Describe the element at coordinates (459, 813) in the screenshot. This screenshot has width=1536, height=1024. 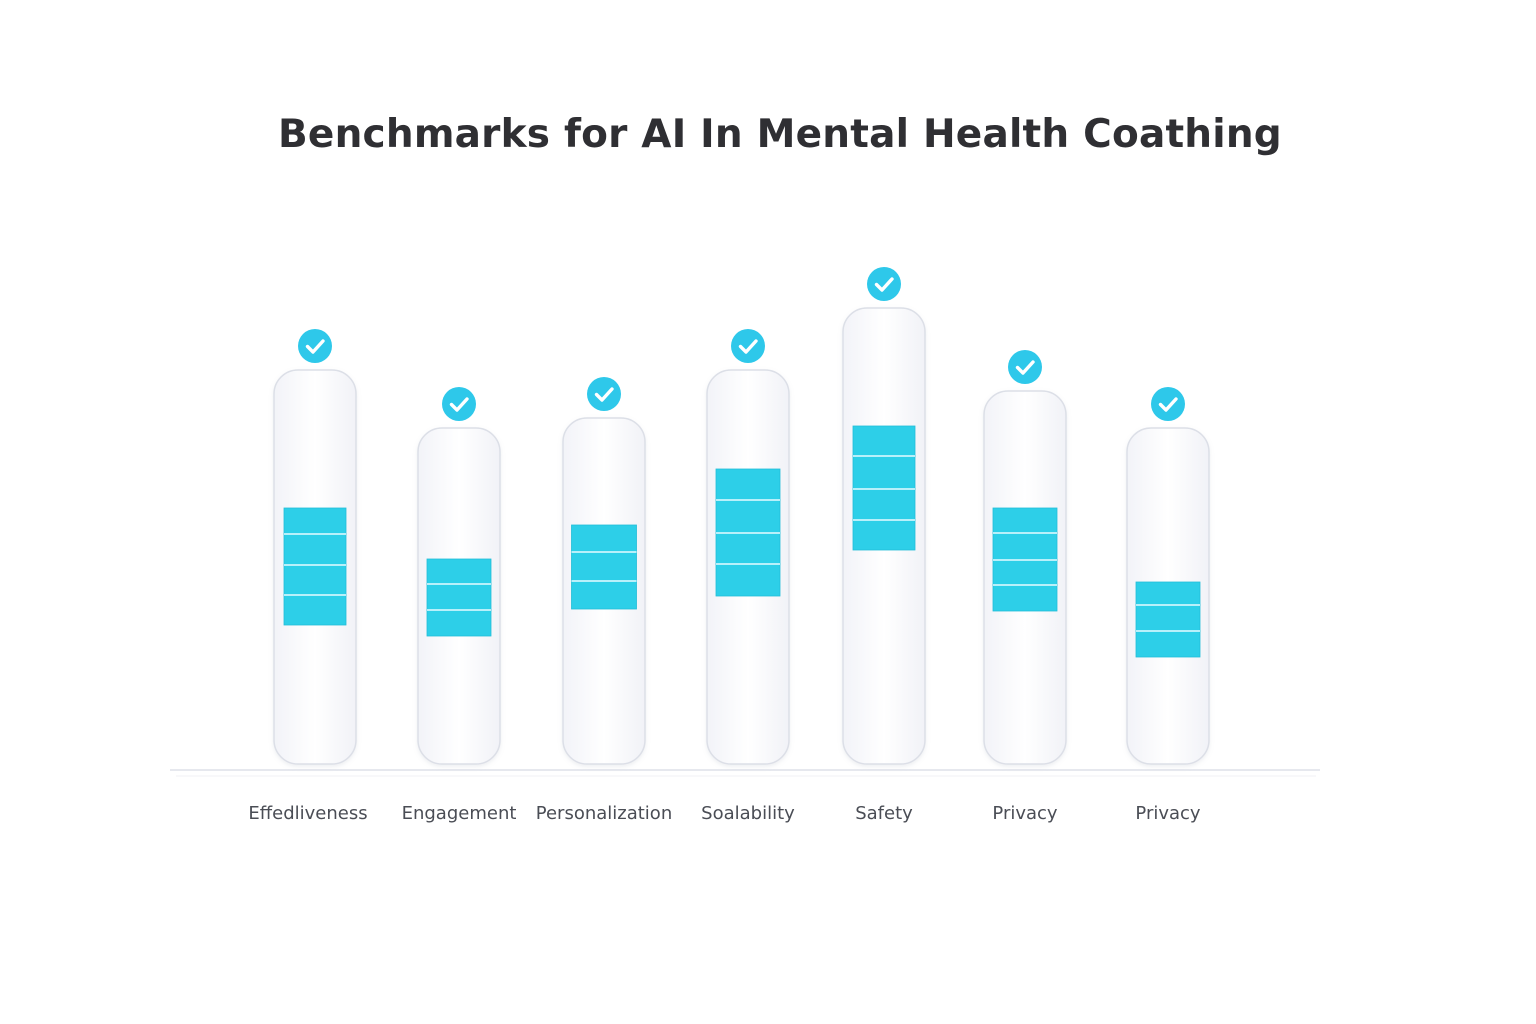
I see `x-tick-label: Engagement` at that location.